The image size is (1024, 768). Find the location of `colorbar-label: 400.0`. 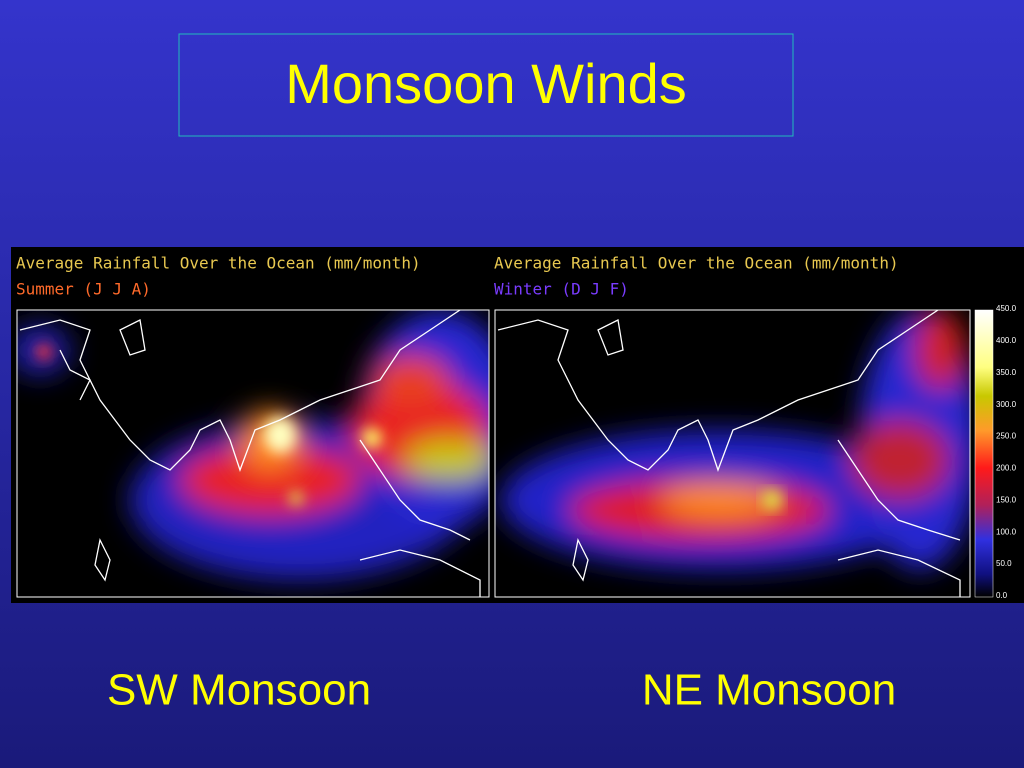

colorbar-label: 400.0 is located at coordinates (1006, 340).